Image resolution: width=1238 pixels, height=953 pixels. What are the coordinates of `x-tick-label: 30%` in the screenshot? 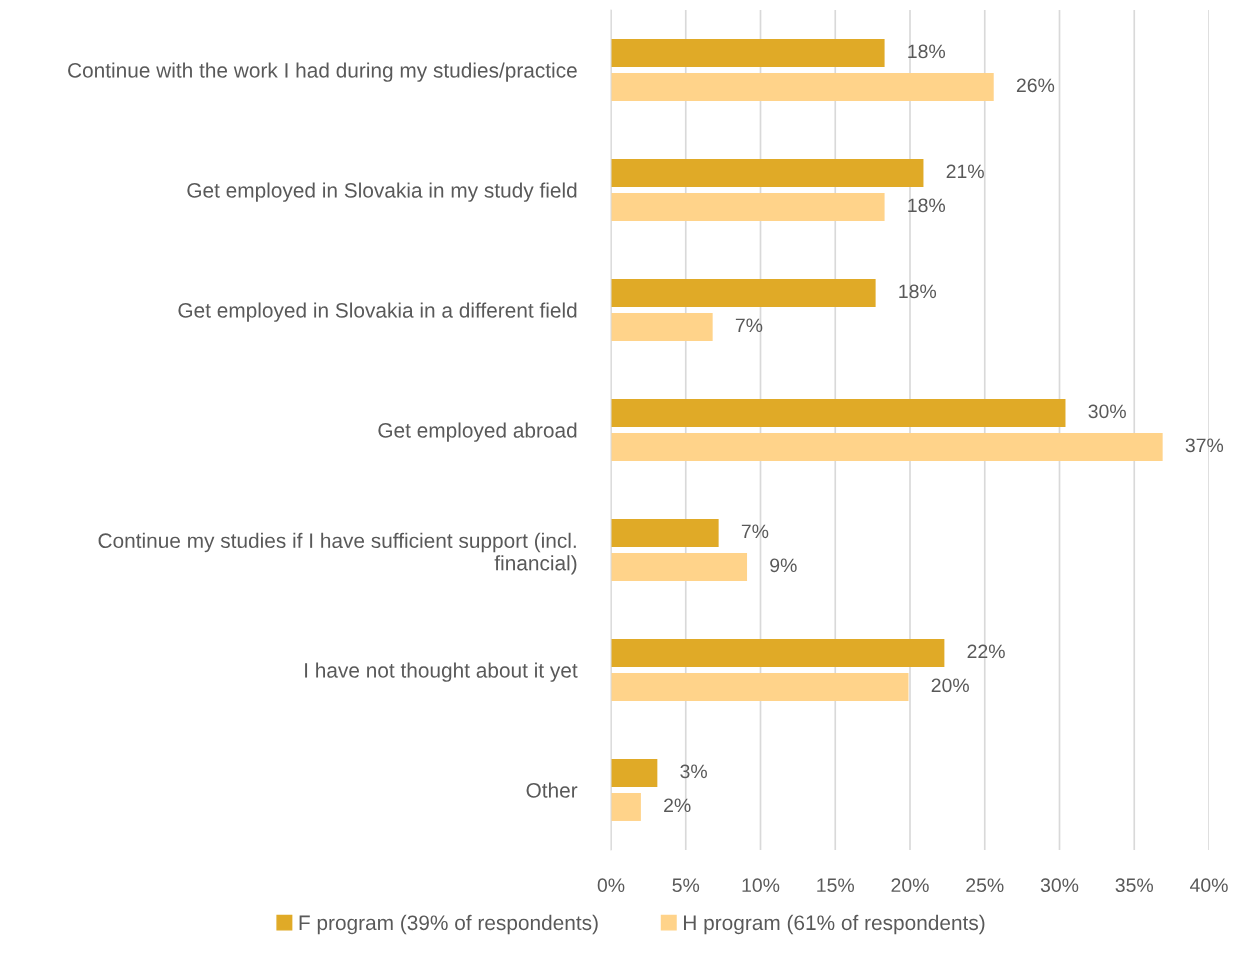 It's located at (1059, 885).